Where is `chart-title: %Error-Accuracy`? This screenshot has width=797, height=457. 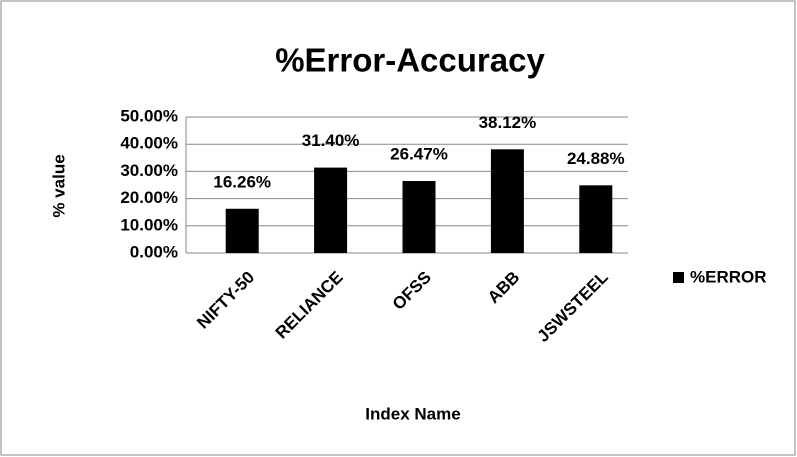 chart-title: %Error-Accuracy is located at coordinates (410, 60).